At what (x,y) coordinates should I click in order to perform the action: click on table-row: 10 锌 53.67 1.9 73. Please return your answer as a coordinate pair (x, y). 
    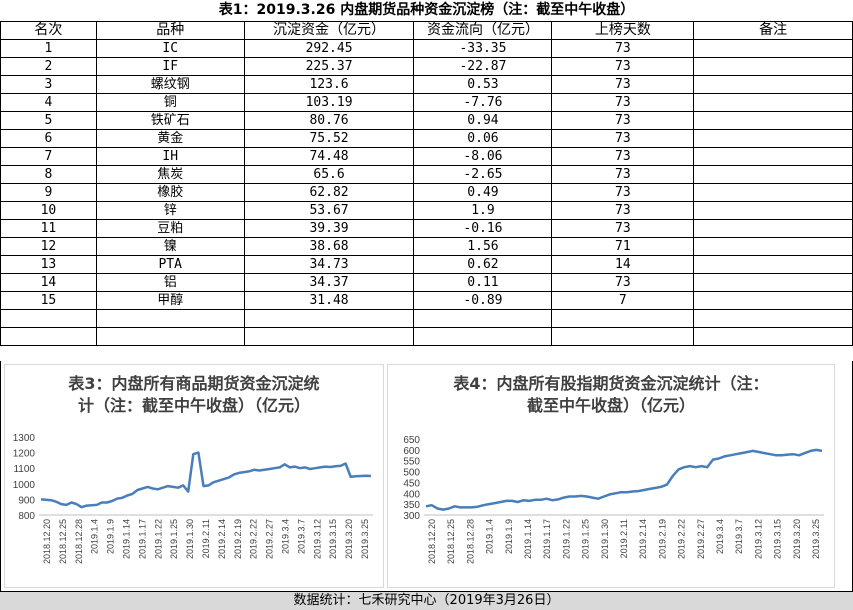
    Looking at the image, I should click on (426, 210).